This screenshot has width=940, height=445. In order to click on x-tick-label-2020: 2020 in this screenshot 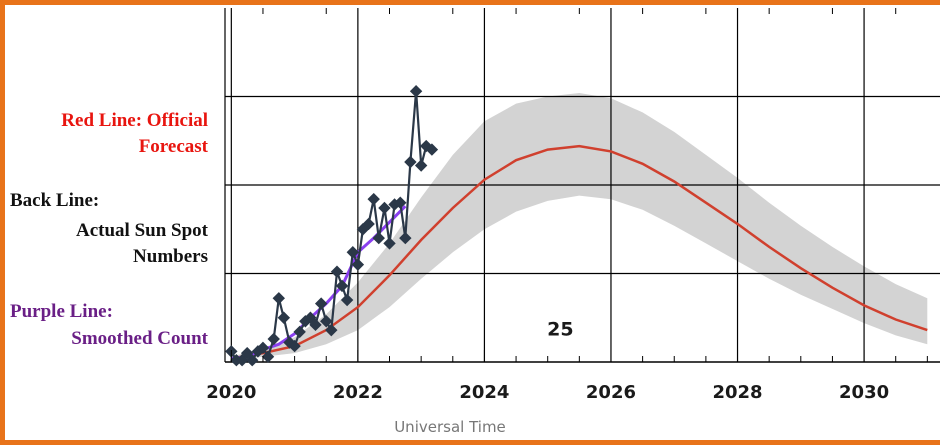, I will do `click(231, 392)`.